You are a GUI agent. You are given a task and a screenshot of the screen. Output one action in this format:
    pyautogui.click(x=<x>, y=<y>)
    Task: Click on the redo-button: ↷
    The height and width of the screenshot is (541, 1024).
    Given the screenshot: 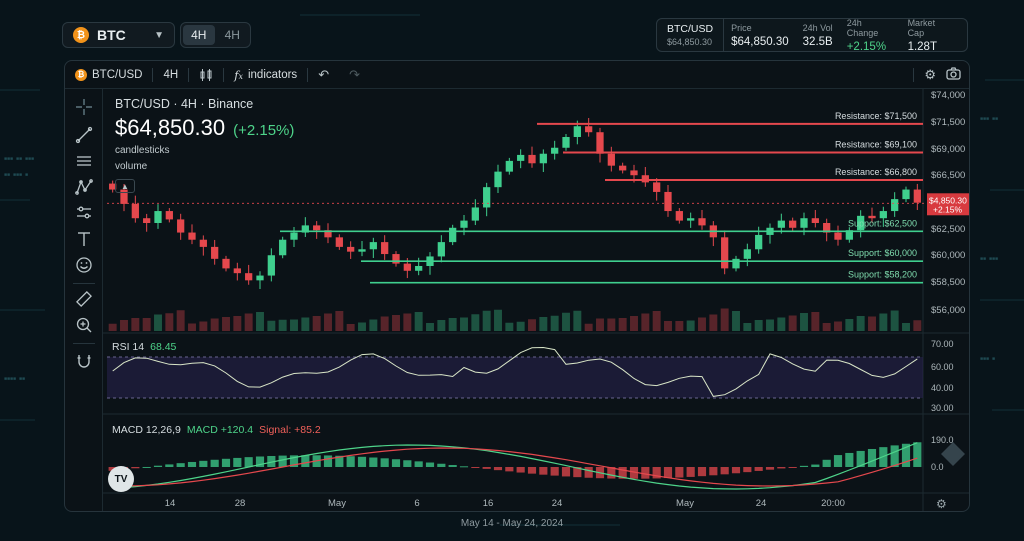 What is the action you would take?
    pyautogui.click(x=354, y=74)
    